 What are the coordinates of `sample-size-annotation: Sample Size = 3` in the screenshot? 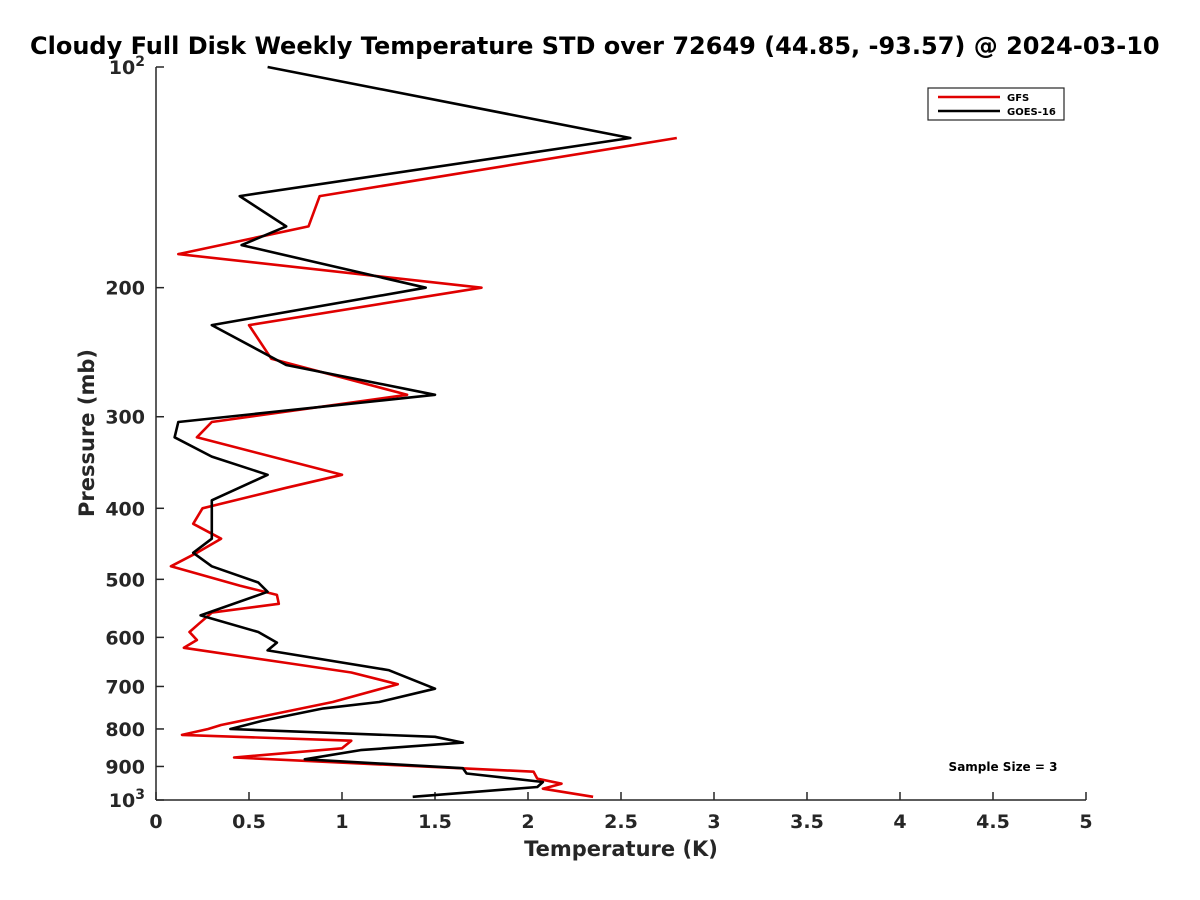 It's located at (1003, 767).